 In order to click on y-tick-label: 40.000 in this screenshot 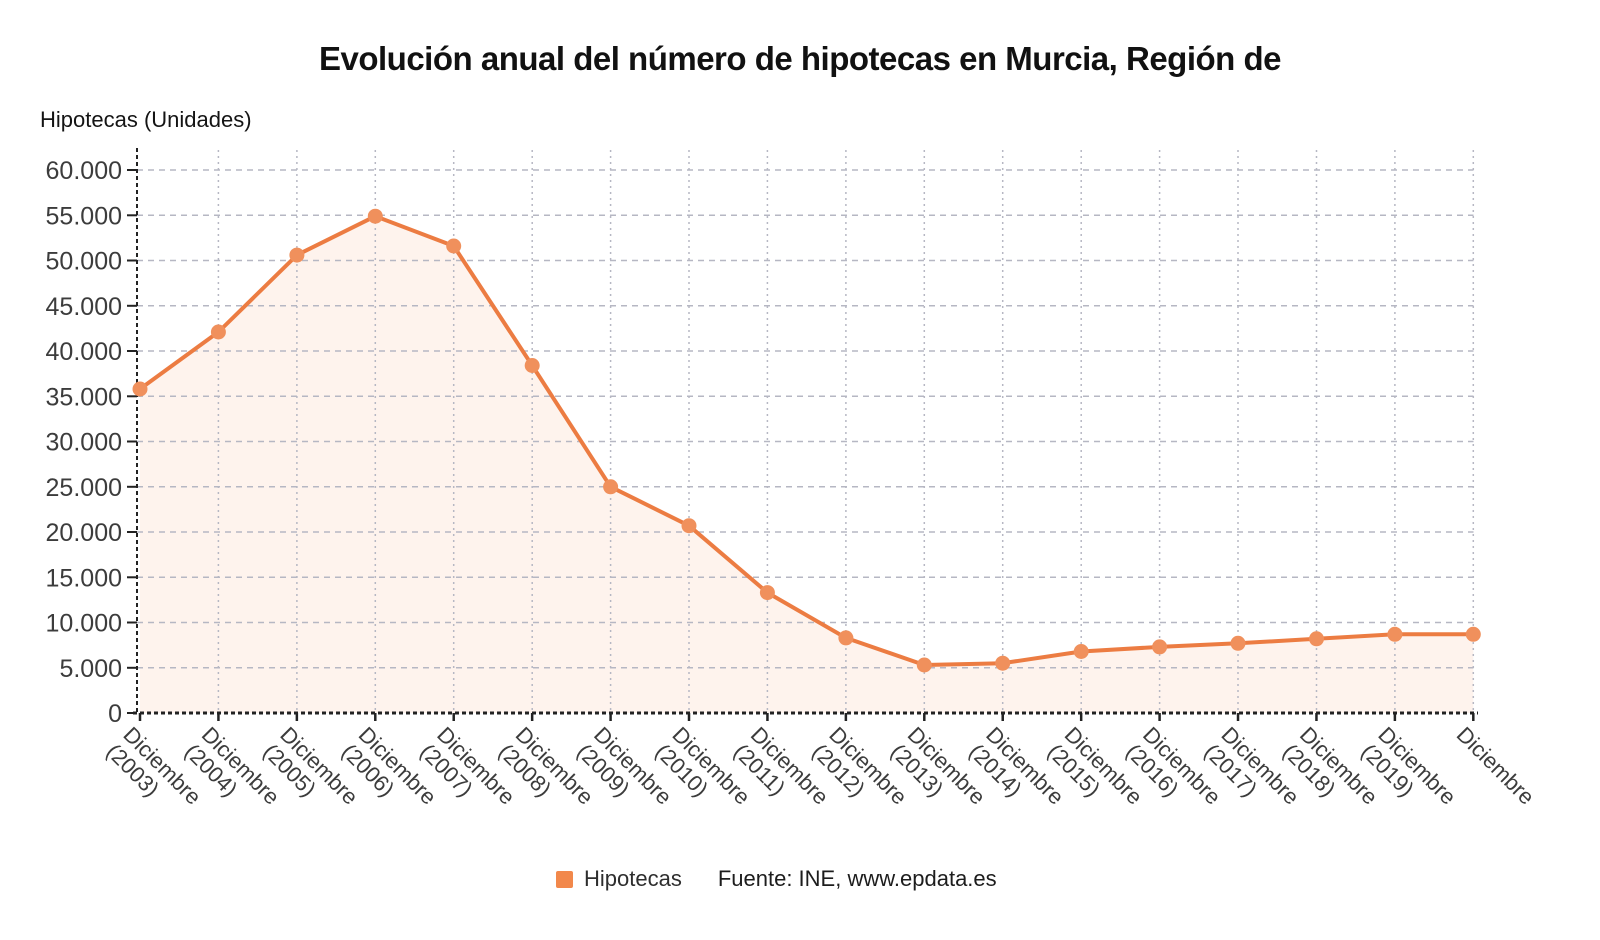, I will do `click(84, 352)`.